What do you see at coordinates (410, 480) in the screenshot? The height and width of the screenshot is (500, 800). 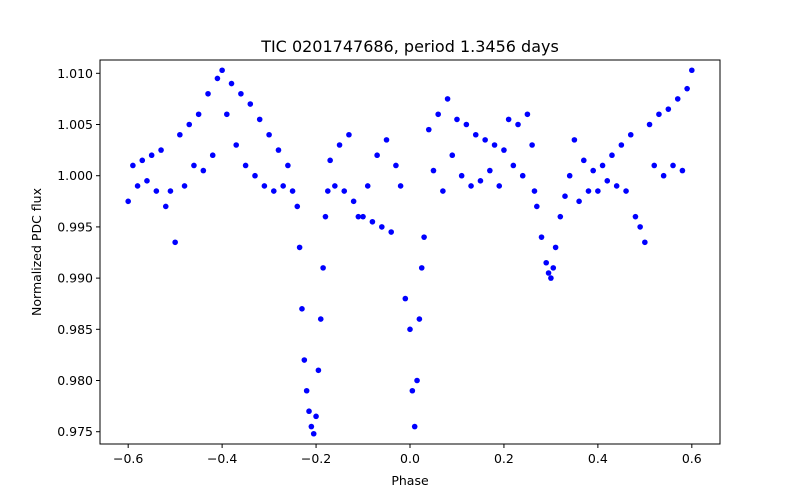 I see `x-axis-label: Phase` at bounding box center [410, 480].